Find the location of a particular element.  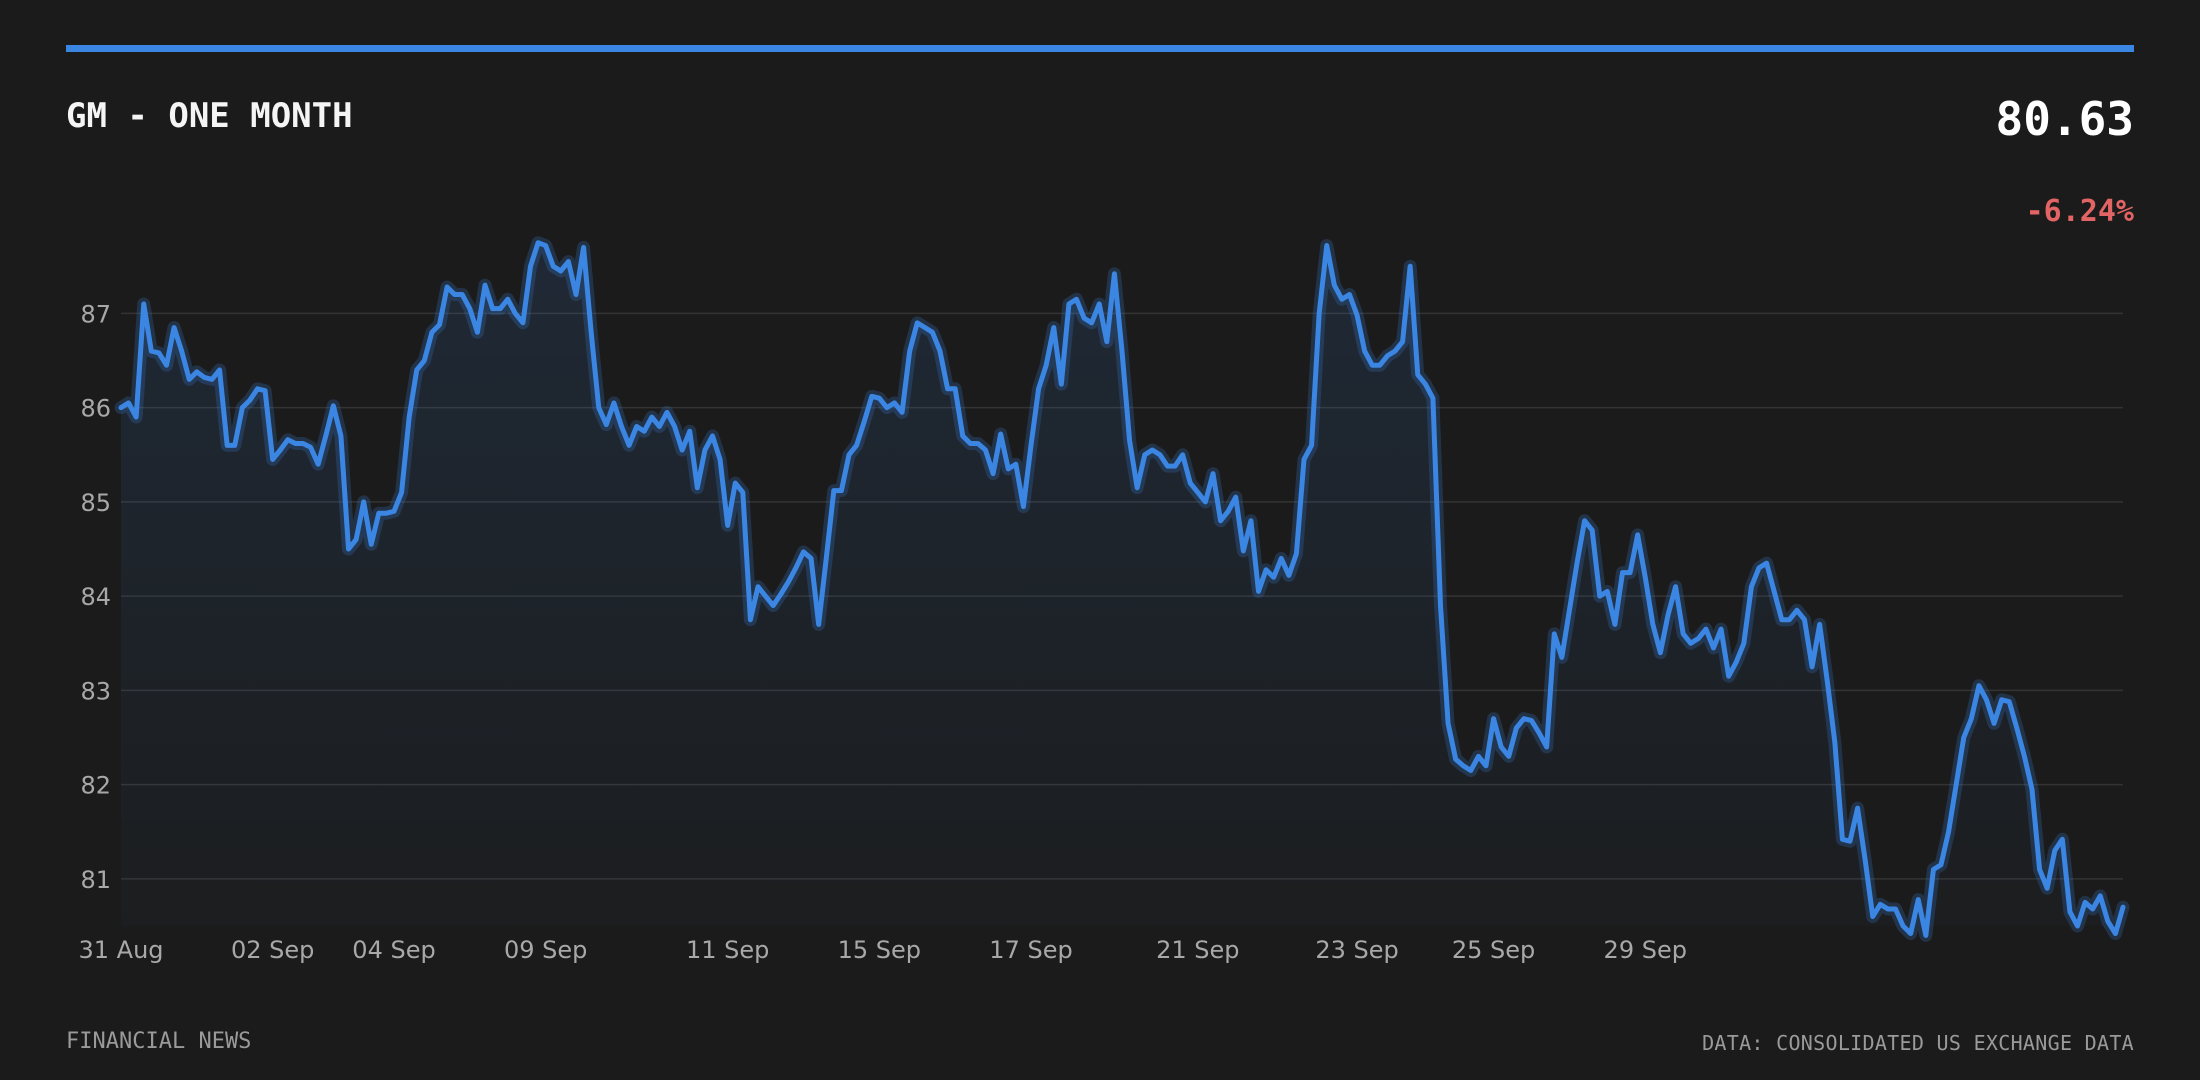

y-tick-label: 87 is located at coordinates (95, 314).